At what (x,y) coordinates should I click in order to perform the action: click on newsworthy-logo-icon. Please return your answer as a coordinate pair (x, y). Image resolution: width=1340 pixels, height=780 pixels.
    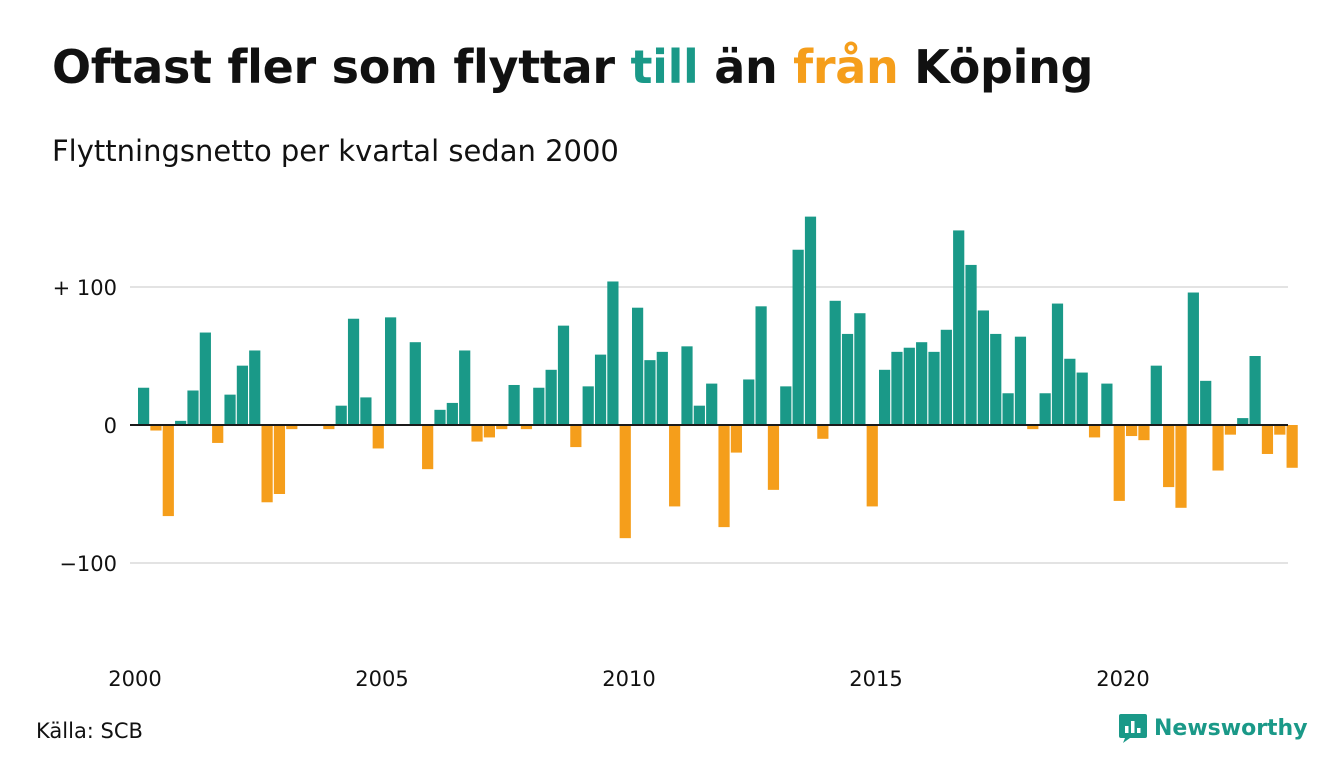
    Looking at the image, I should click on (1133, 728).